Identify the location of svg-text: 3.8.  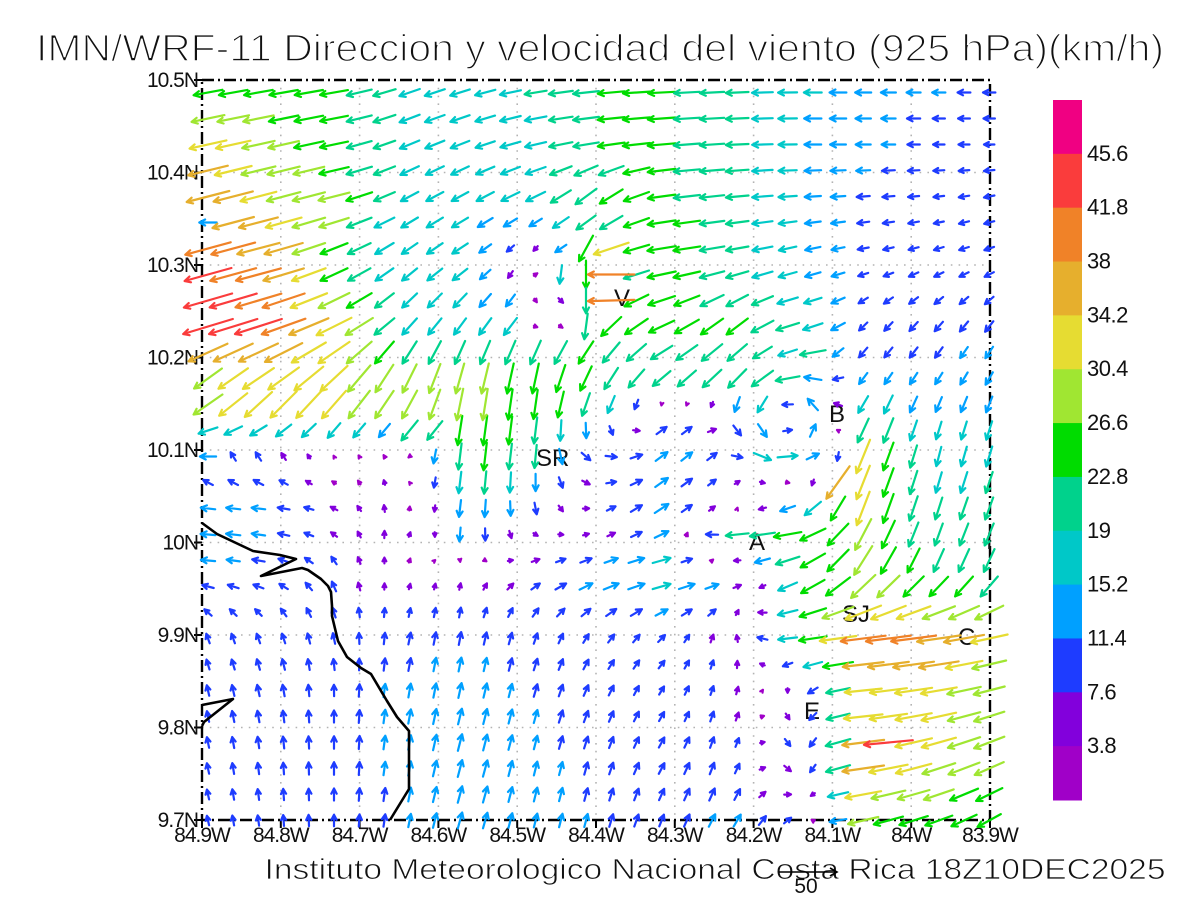
(1101, 745).